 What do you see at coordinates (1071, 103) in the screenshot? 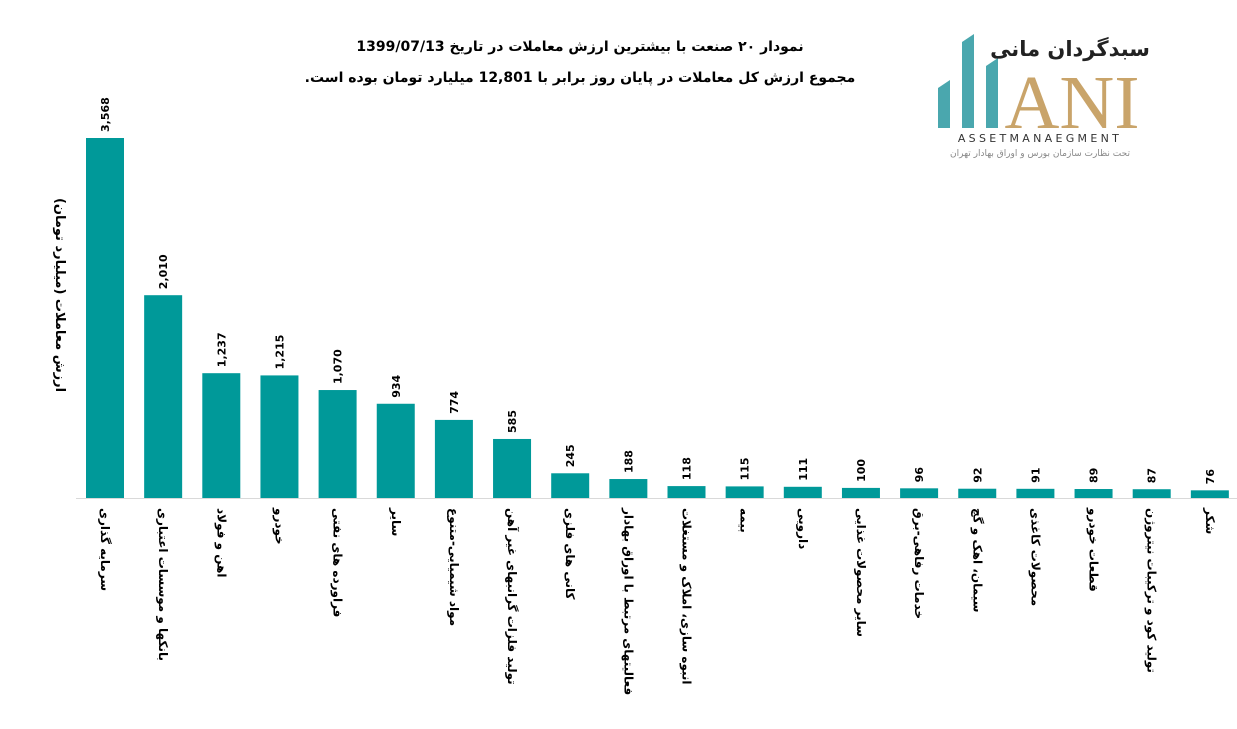
I see `logo-mark: ANI` at bounding box center [1071, 103].